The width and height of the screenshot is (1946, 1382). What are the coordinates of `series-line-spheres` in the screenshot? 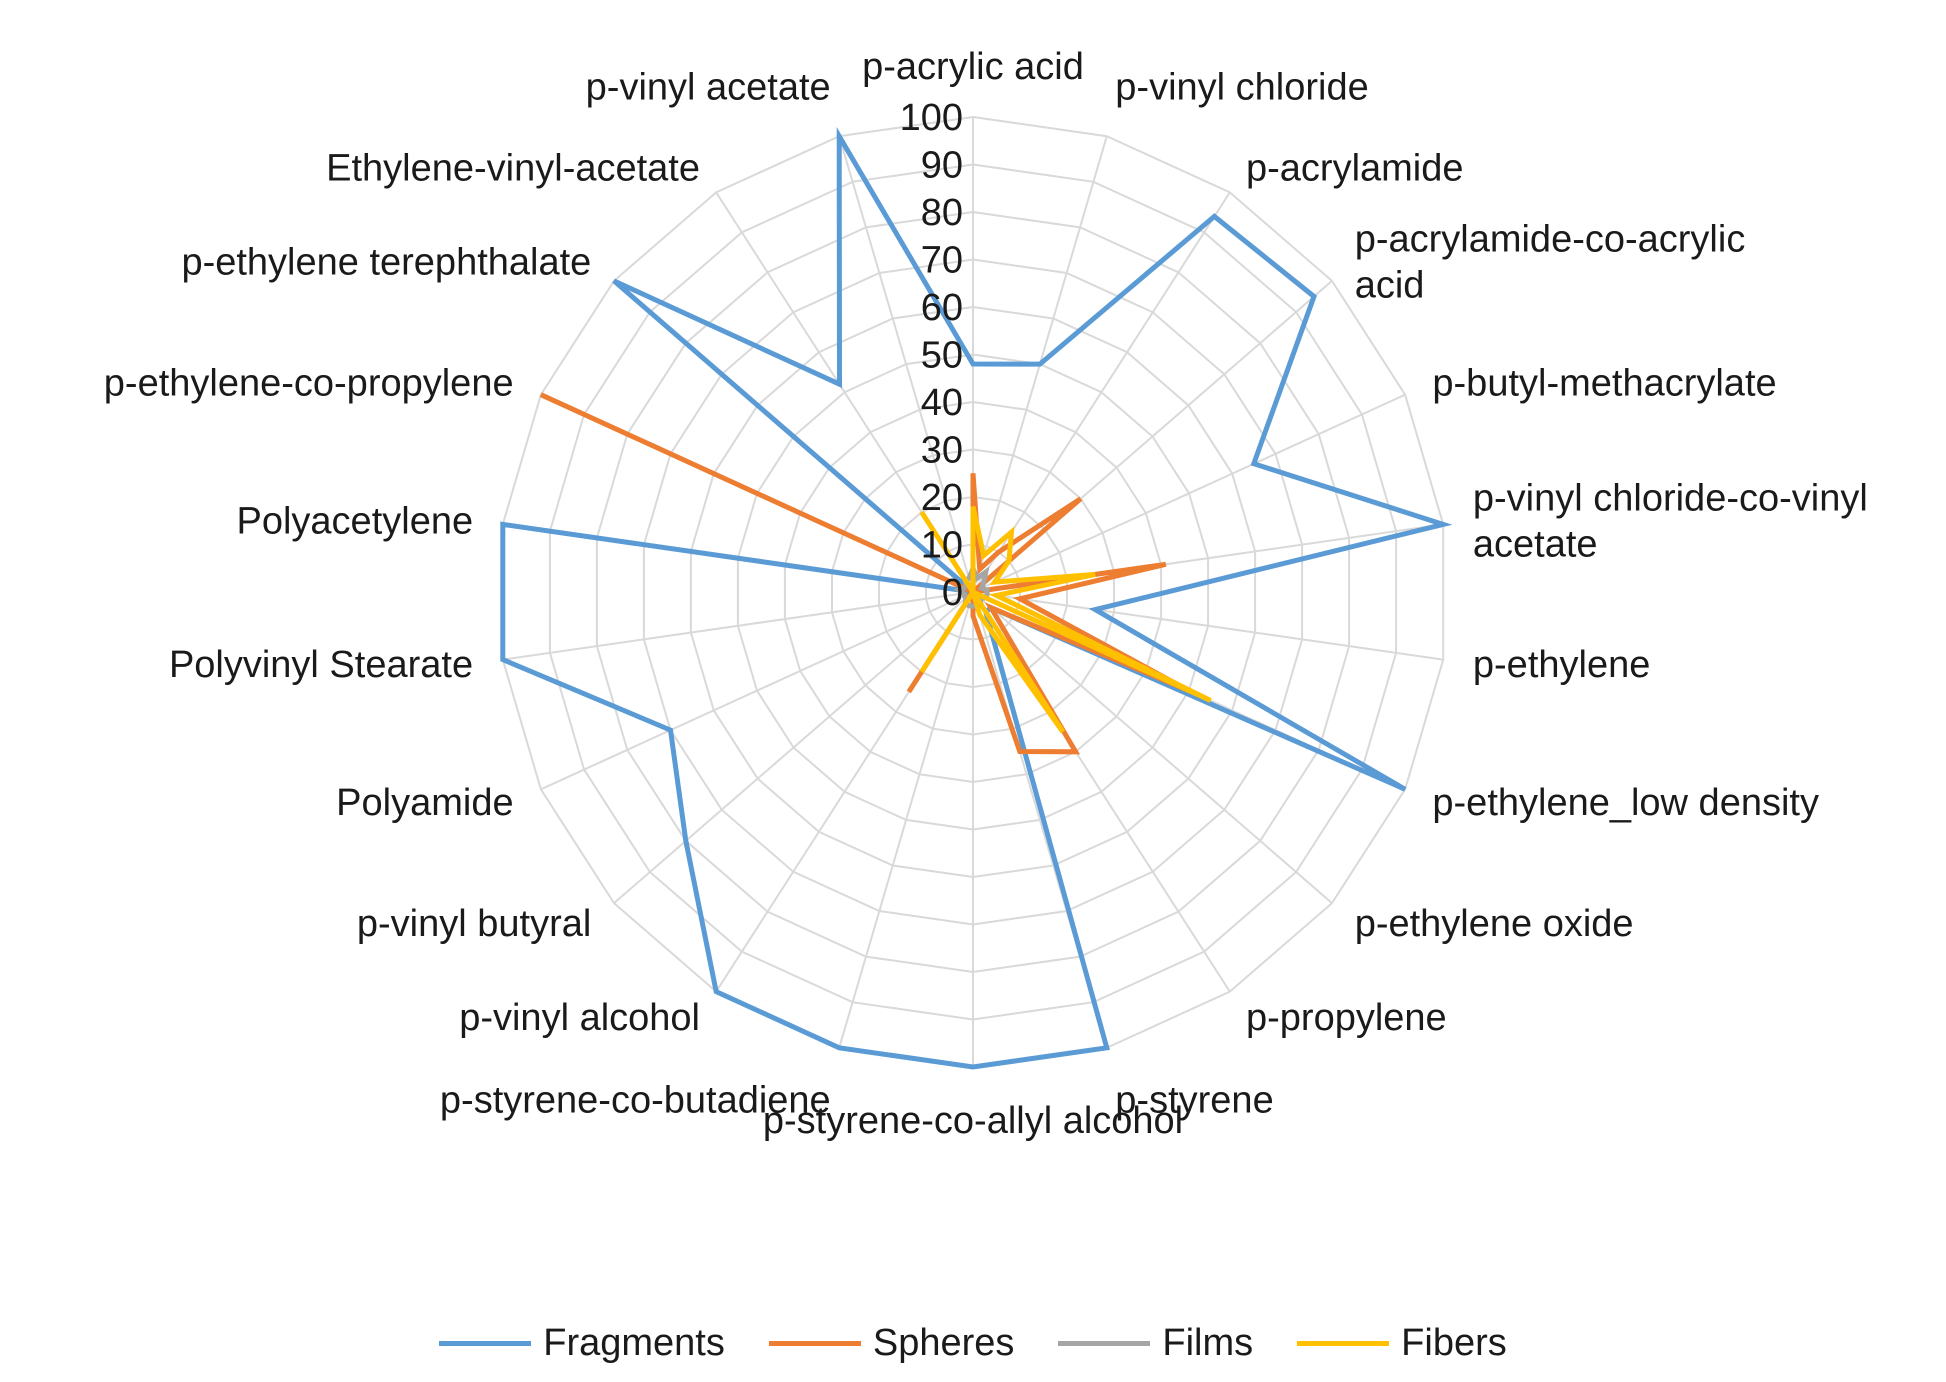 It's located at (865, 573).